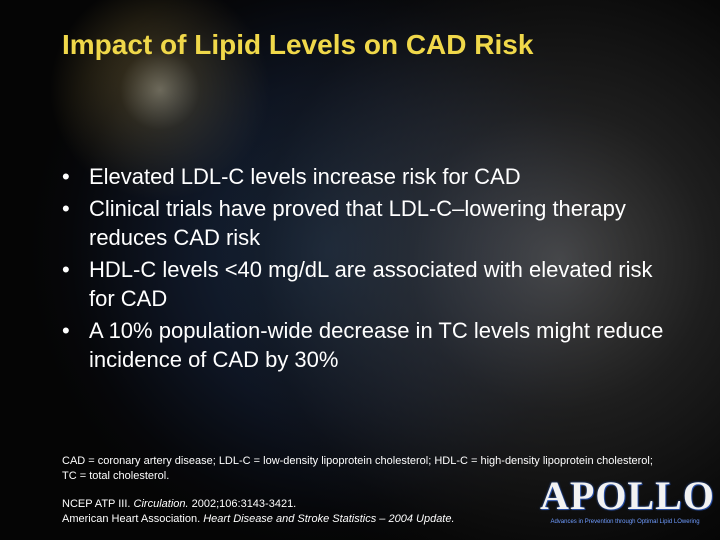 The height and width of the screenshot is (540, 720). Describe the element at coordinates (298, 44) in the screenshot. I see `slide-title: Impact of Lipid Levels on CAD Risk` at that location.